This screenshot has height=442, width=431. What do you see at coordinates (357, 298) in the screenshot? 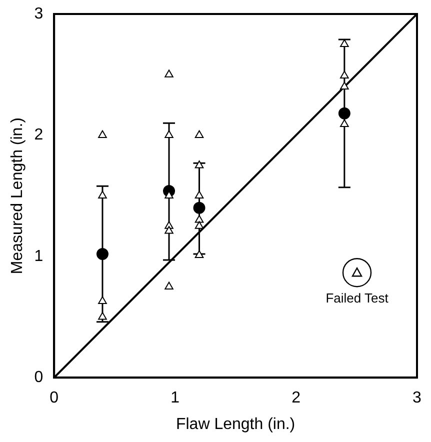
I see `legend-label: Failed Test` at bounding box center [357, 298].